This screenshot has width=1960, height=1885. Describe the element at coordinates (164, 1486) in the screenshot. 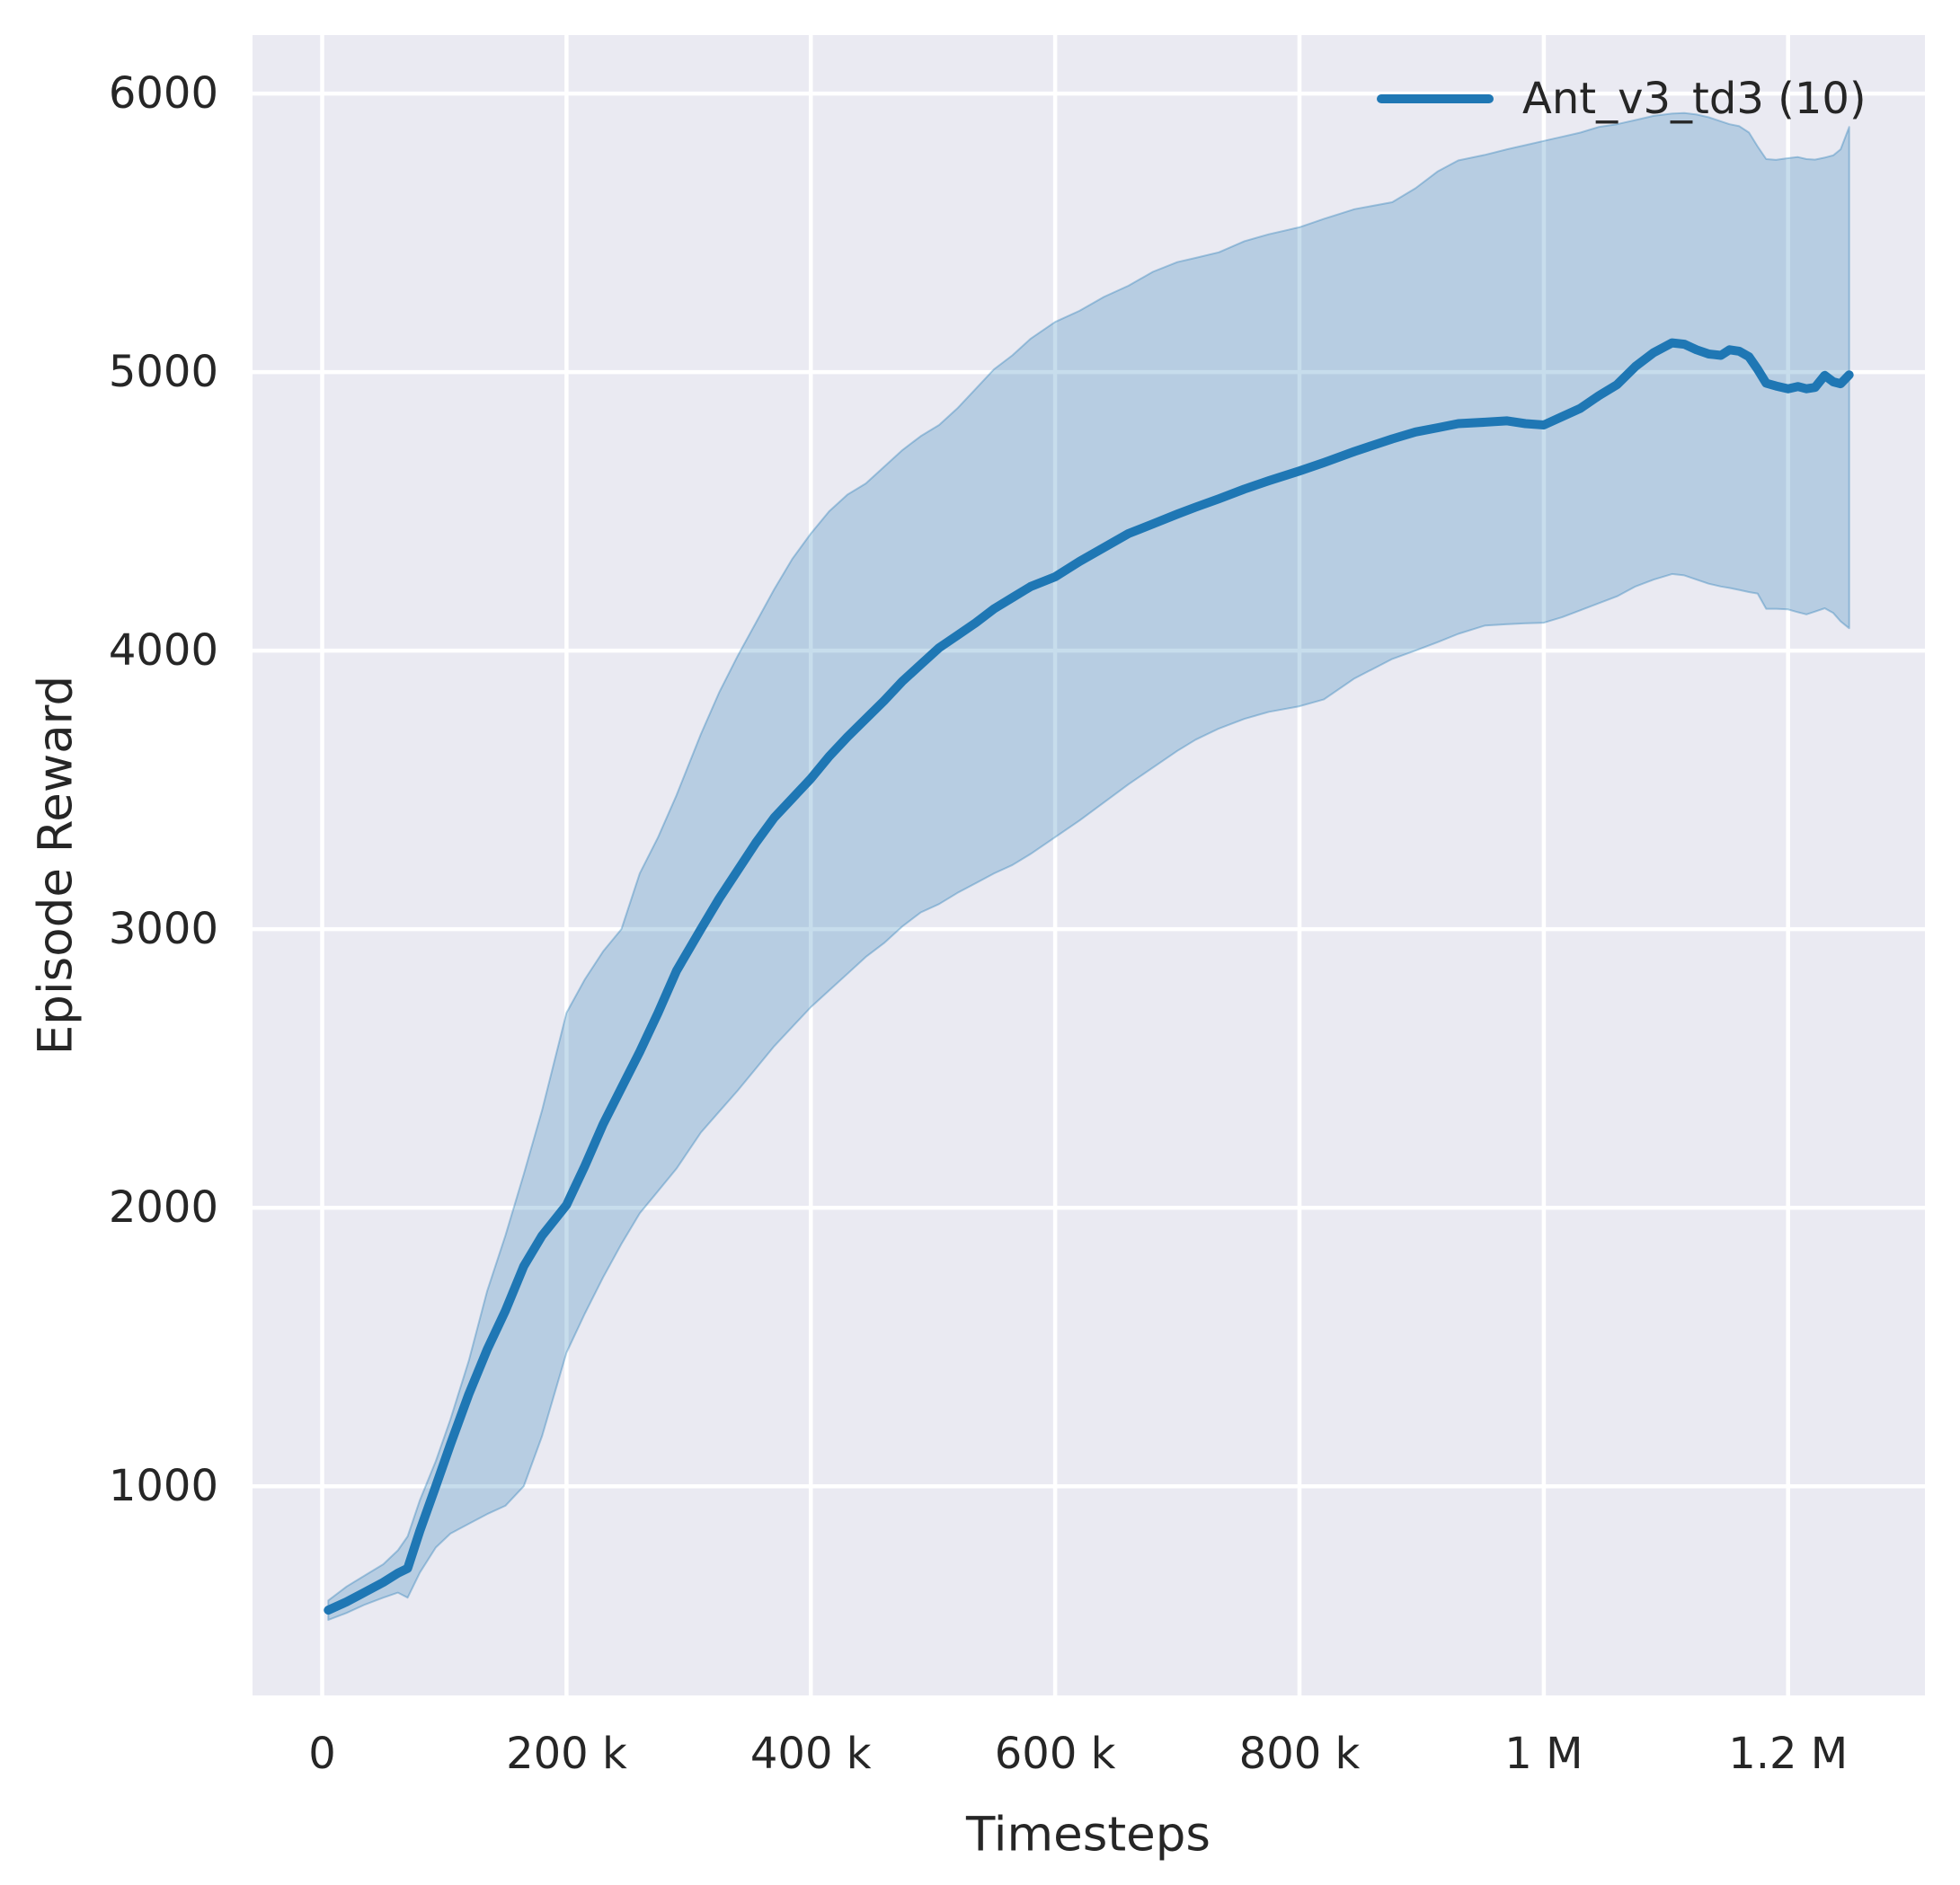

I see `y-tick-label: 1000` at that location.